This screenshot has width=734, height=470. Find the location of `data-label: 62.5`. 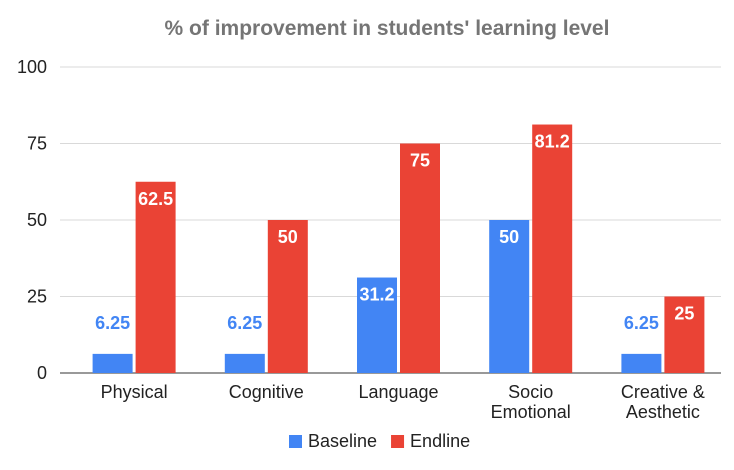

data-label: 62.5 is located at coordinates (155, 199).